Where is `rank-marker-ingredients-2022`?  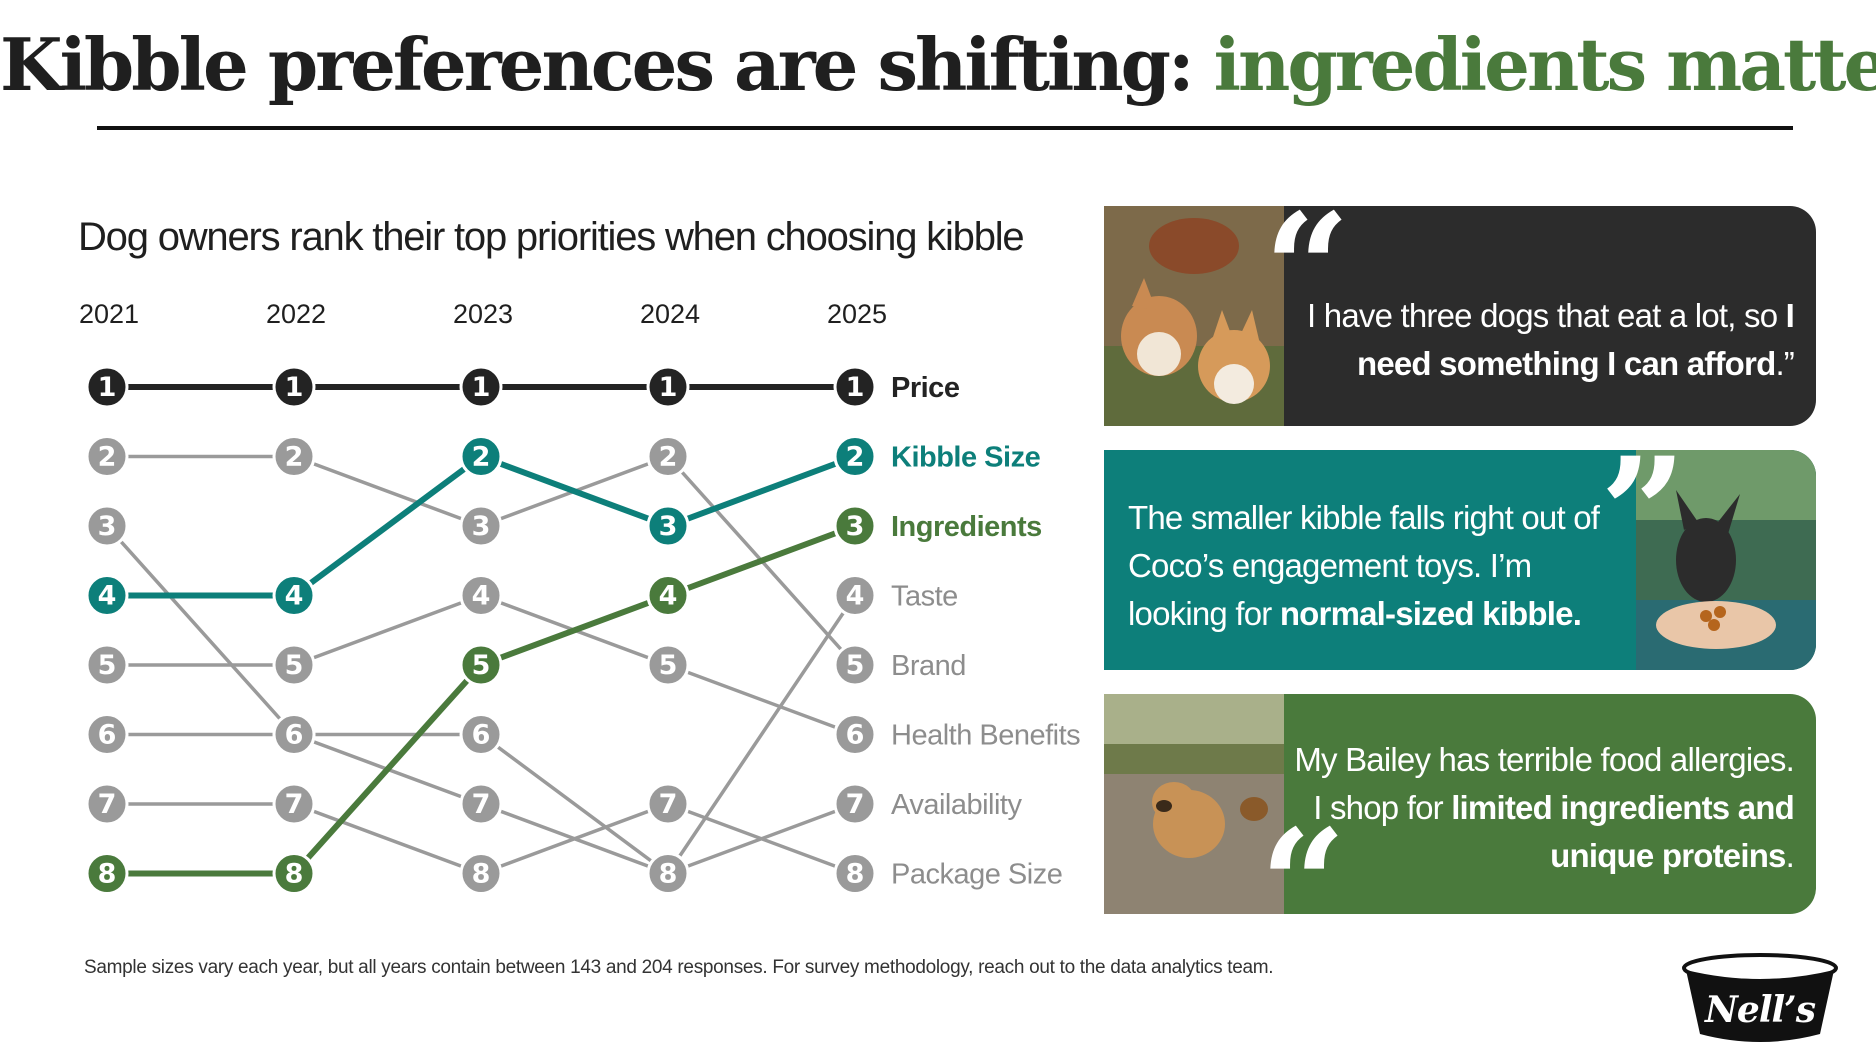 rank-marker-ingredients-2022 is located at coordinates (294, 873).